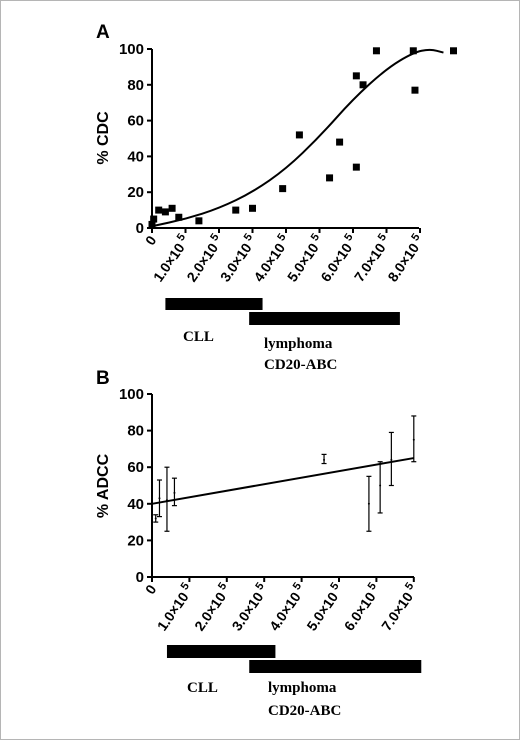  Describe the element at coordinates (103, 32) in the screenshot. I see `panel-a-label: A` at that location.